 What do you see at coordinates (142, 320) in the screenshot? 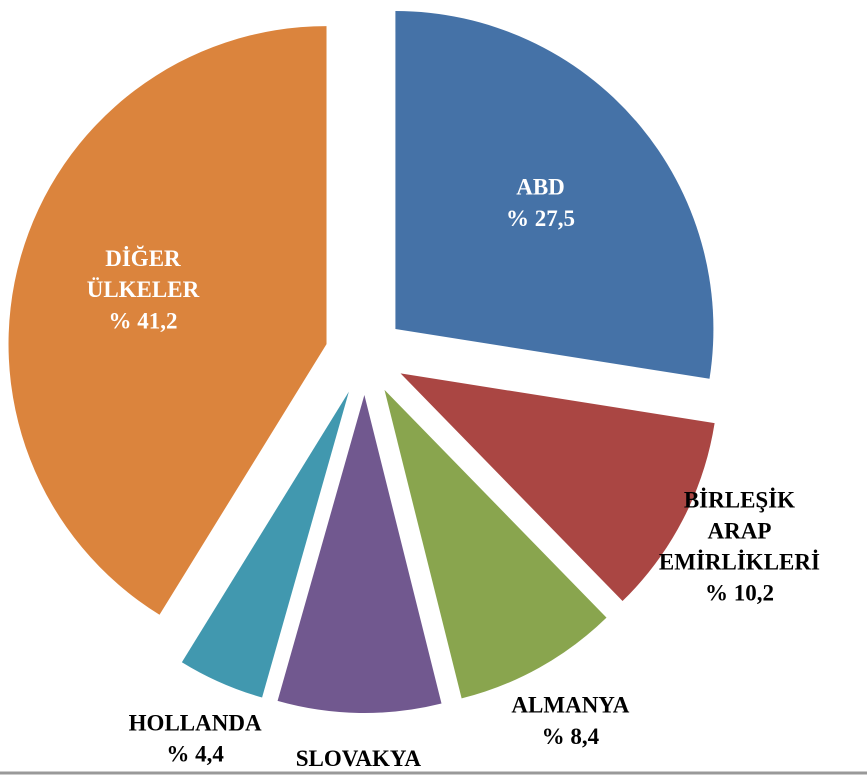
I see `slice-value-label: % 41,2` at bounding box center [142, 320].